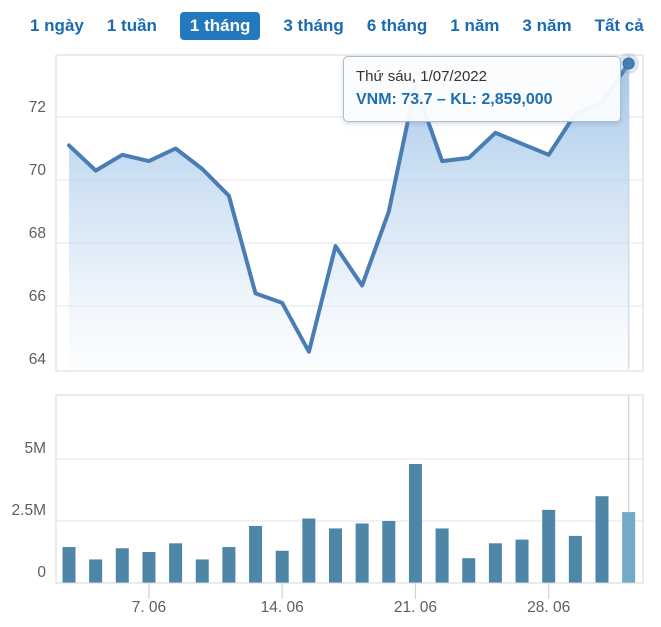 The image size is (661, 627). Describe the element at coordinates (29, 510) in the screenshot. I see `volume-y-axis-label: 2.5M` at that location.